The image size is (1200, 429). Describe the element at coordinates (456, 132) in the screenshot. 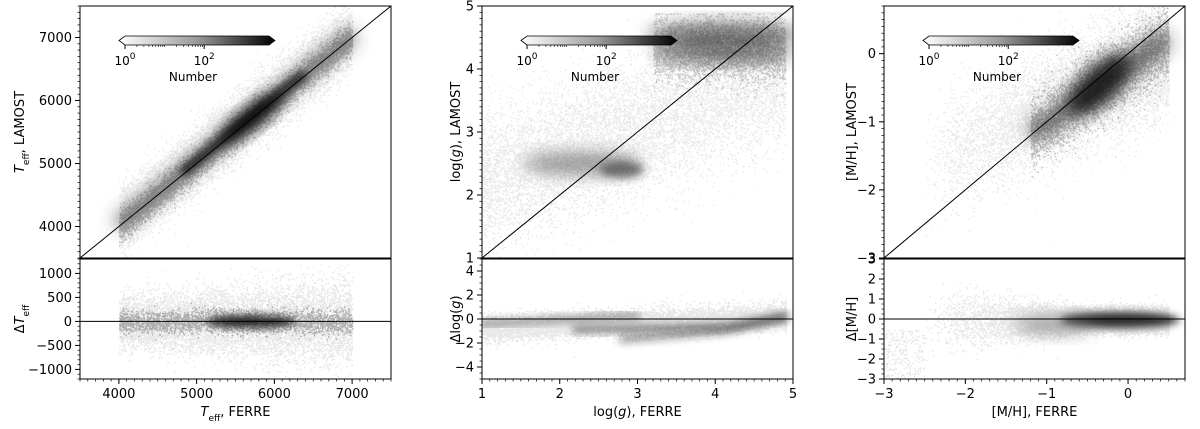

I see `y-axis-label-top-2: log(g), LAMOST` at that location.